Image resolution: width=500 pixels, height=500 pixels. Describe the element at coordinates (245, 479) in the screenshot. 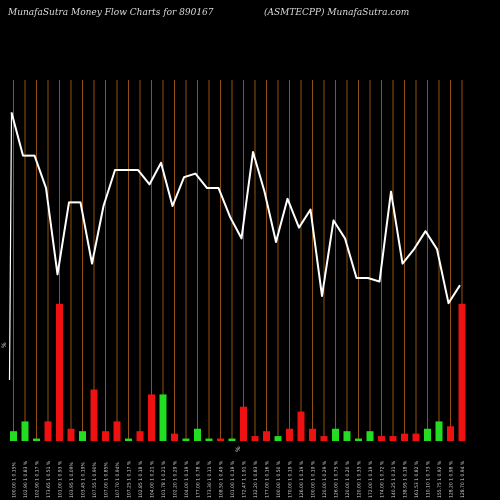

I see `x-tick-label: 172.47 1 1.91 %` at that location.